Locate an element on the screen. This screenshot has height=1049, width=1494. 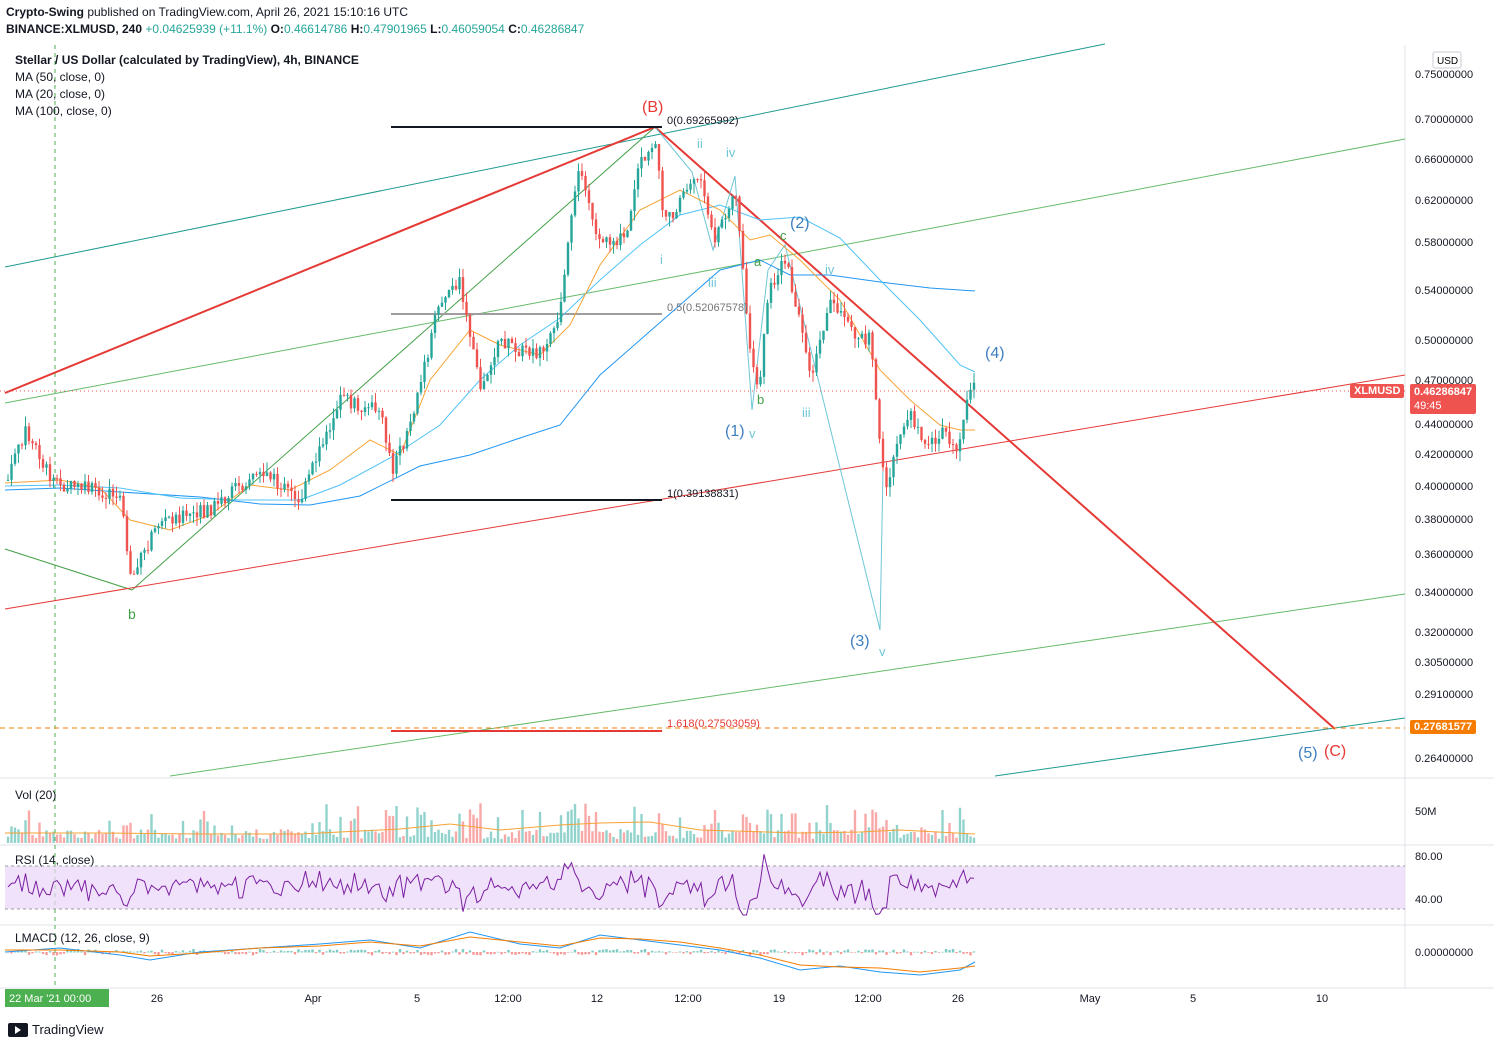
currency-box is located at coordinates (1447, 60).